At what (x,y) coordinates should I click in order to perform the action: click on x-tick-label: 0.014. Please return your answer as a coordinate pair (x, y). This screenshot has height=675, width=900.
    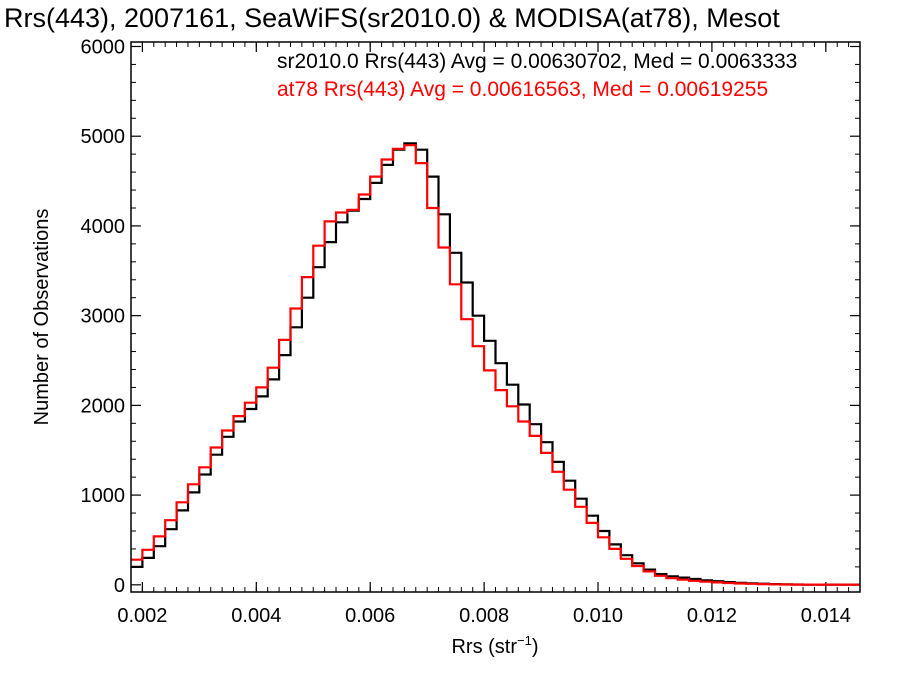
    Looking at the image, I should click on (826, 616).